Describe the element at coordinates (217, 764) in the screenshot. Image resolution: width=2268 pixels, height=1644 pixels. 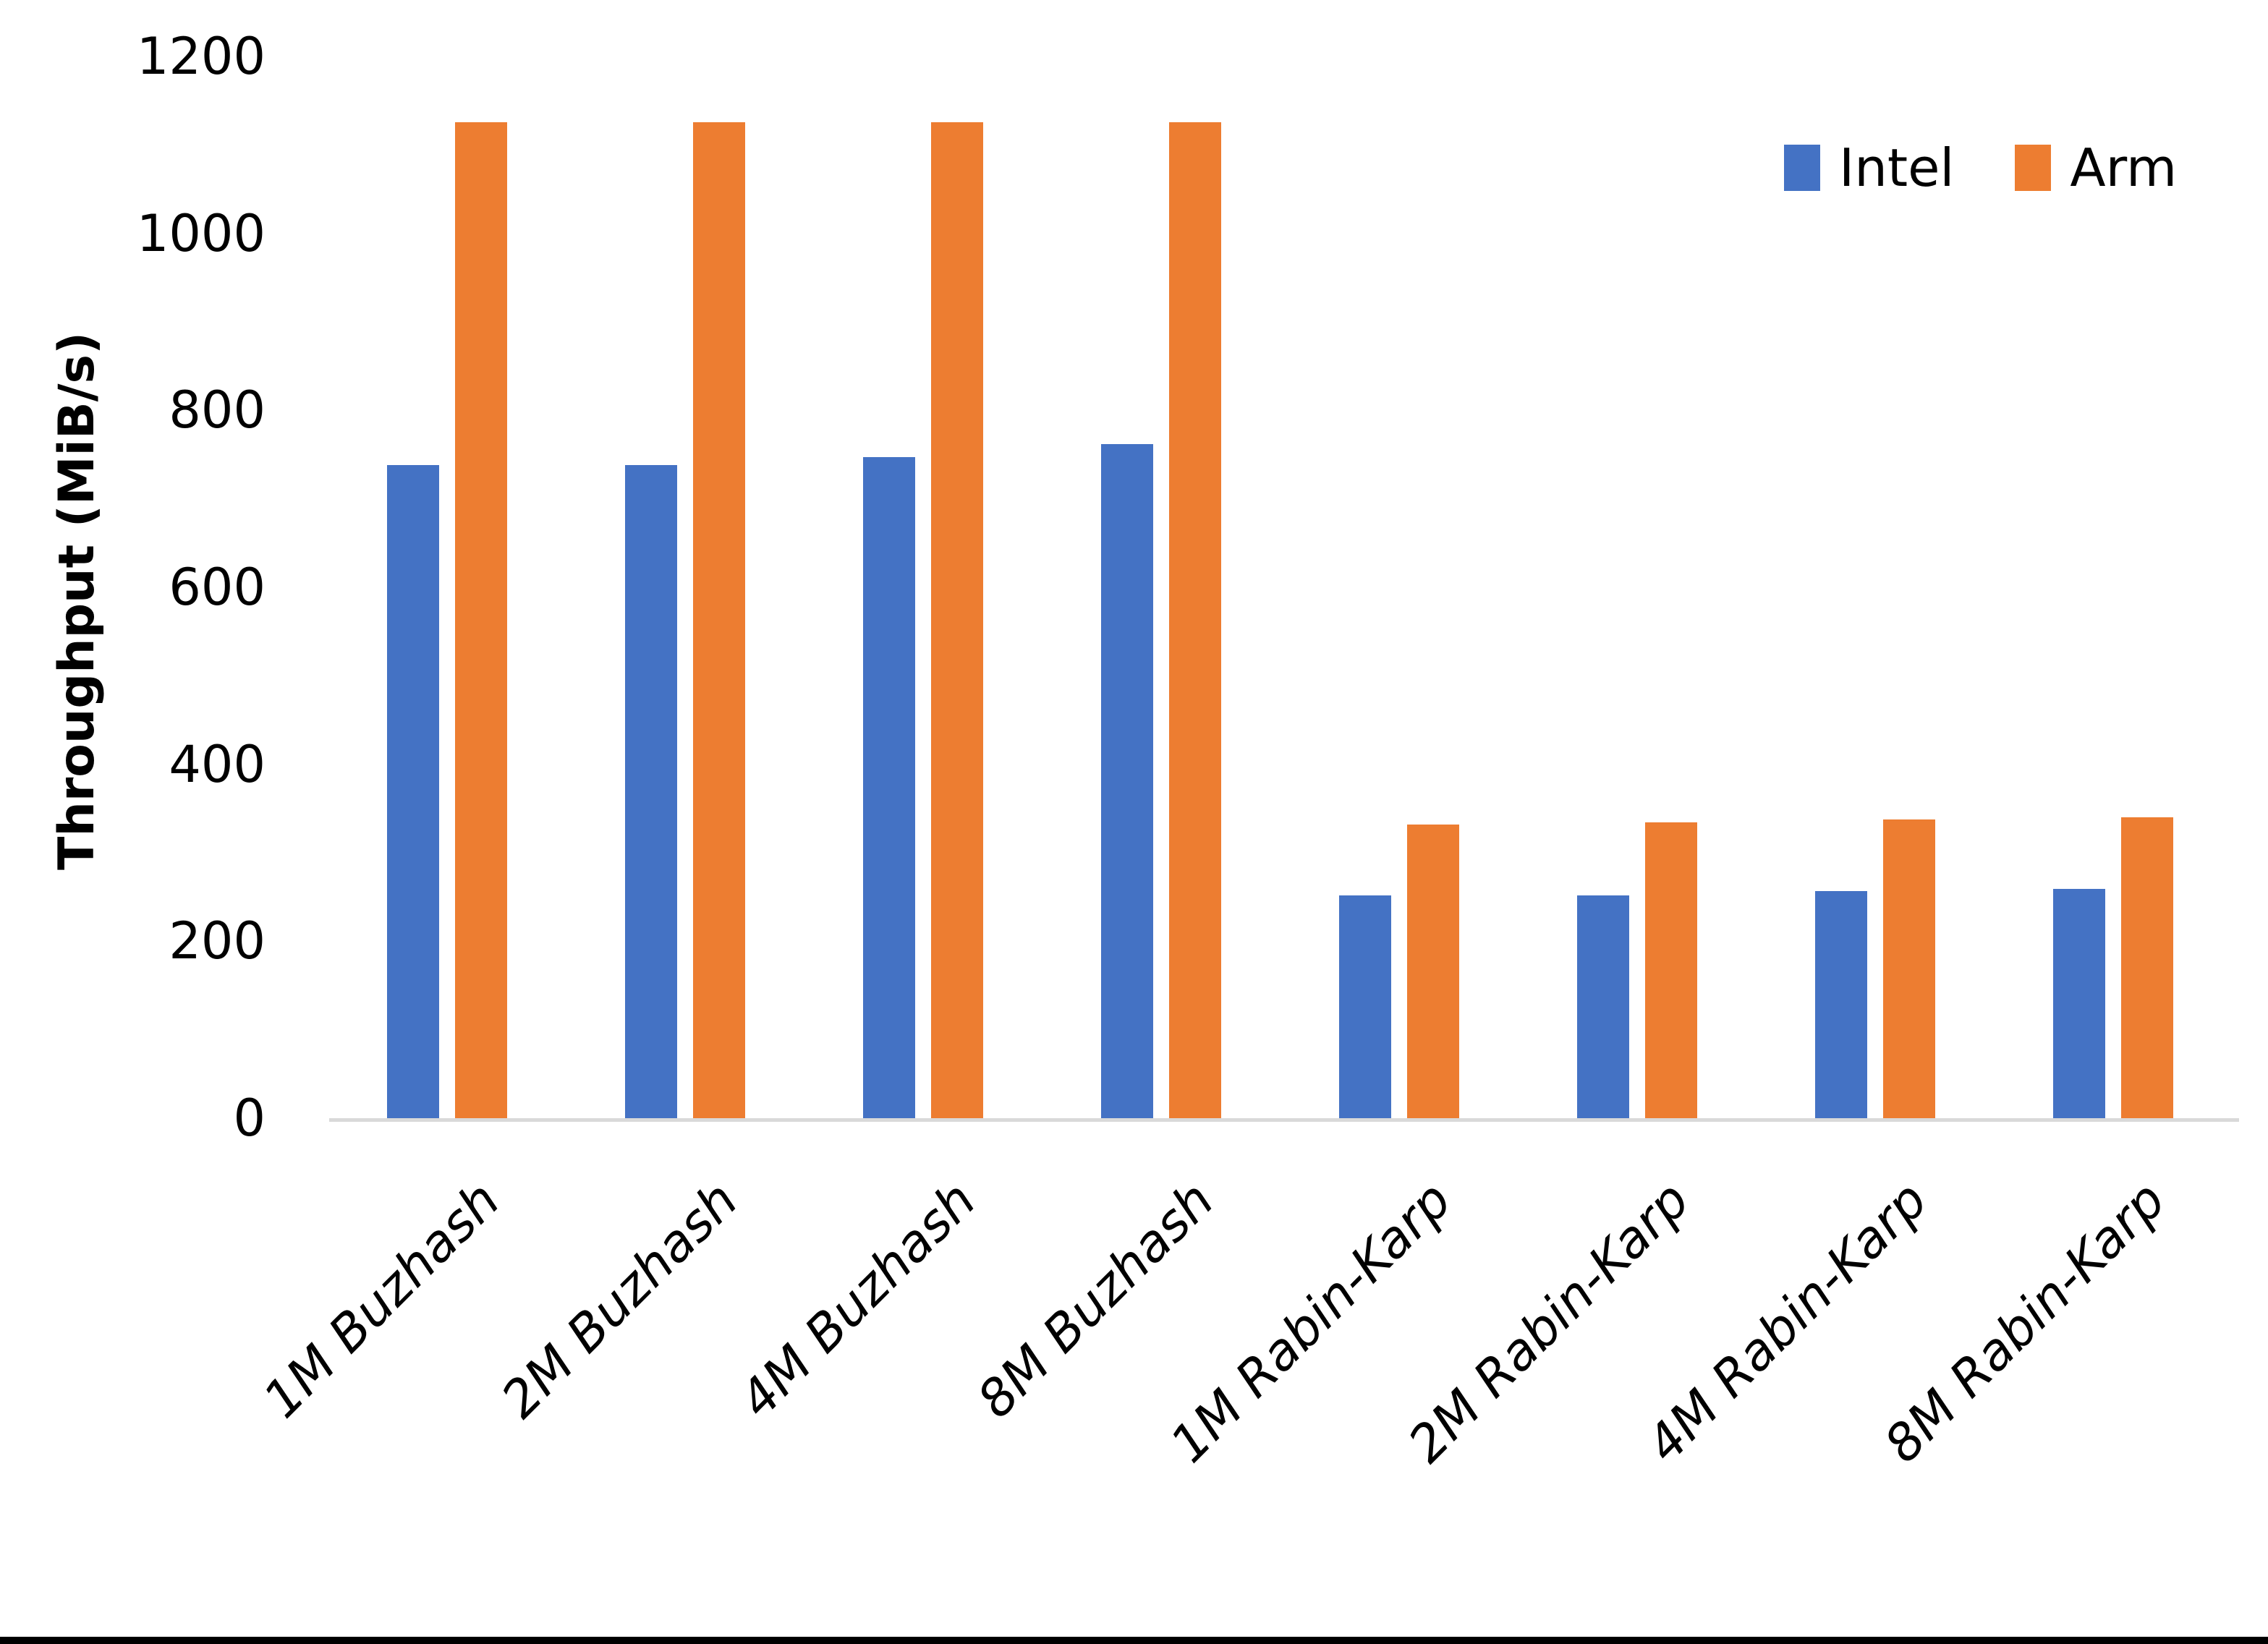
I see `y-tick-label-400: 400` at that location.